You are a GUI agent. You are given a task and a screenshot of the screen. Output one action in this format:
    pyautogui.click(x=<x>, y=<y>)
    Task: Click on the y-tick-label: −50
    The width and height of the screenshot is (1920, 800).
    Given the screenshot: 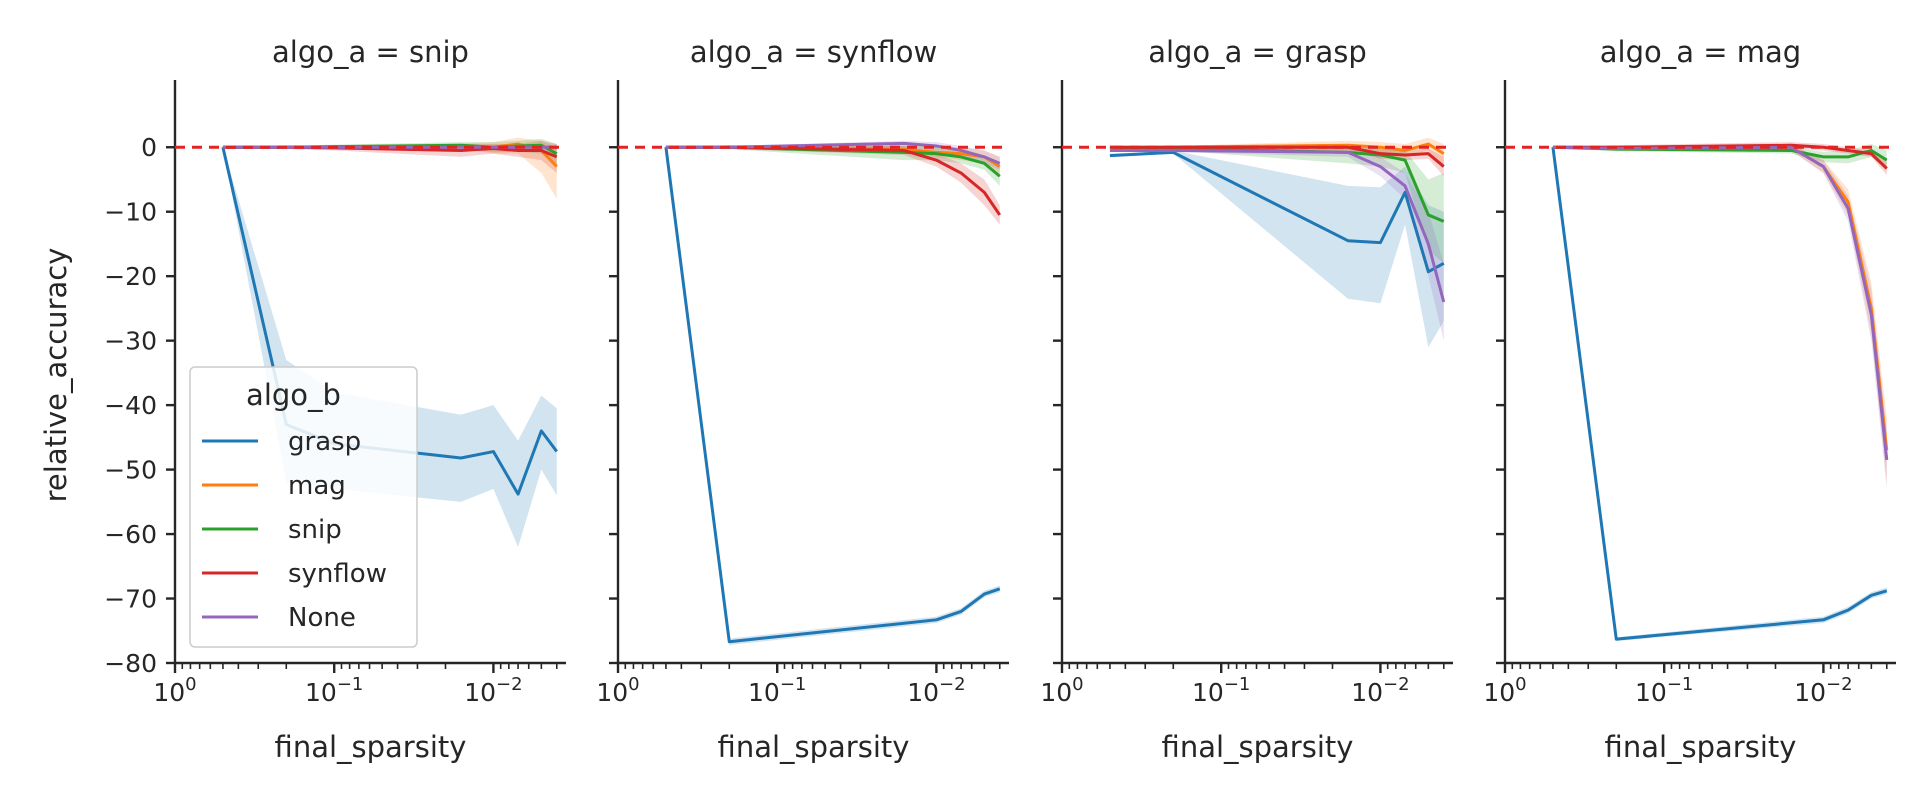 What is the action you would take?
    pyautogui.click(x=130, y=470)
    